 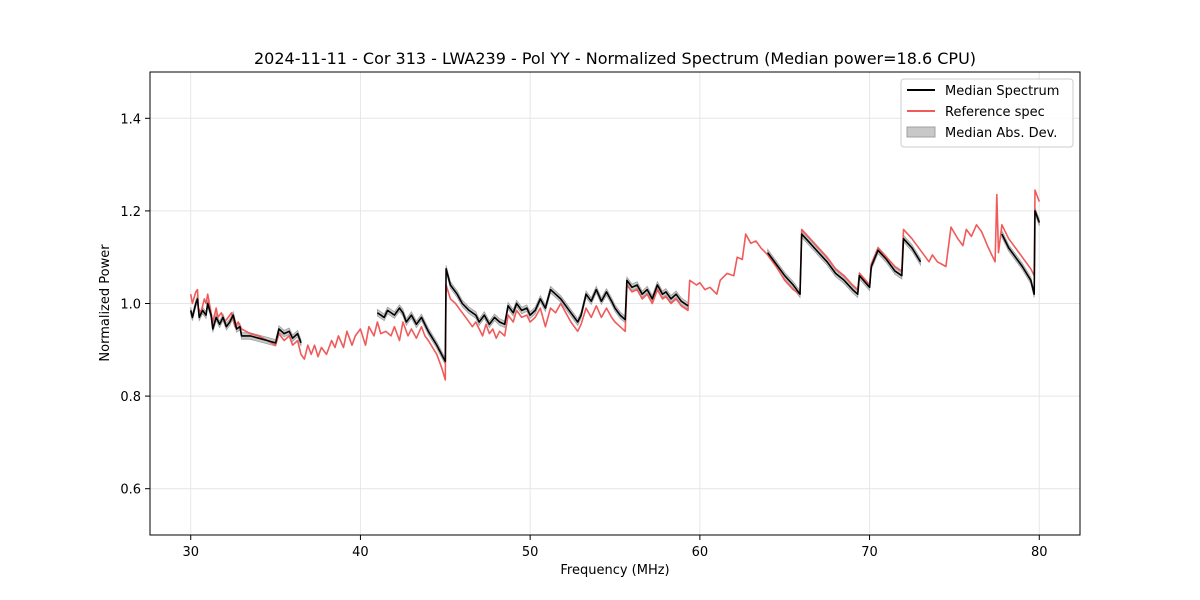 What do you see at coordinates (1002, 91) in the screenshot?
I see `legend-median-label: Median Spectrum` at bounding box center [1002, 91].